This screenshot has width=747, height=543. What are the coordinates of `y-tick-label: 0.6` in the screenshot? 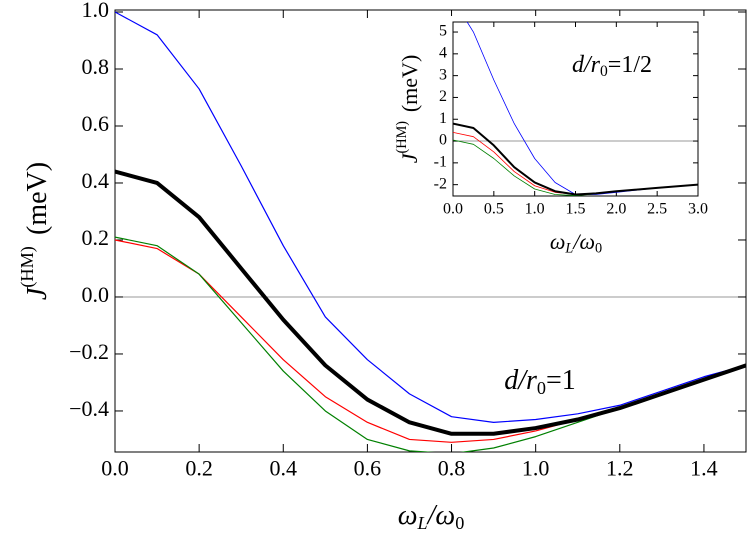 It's located at (96, 123).